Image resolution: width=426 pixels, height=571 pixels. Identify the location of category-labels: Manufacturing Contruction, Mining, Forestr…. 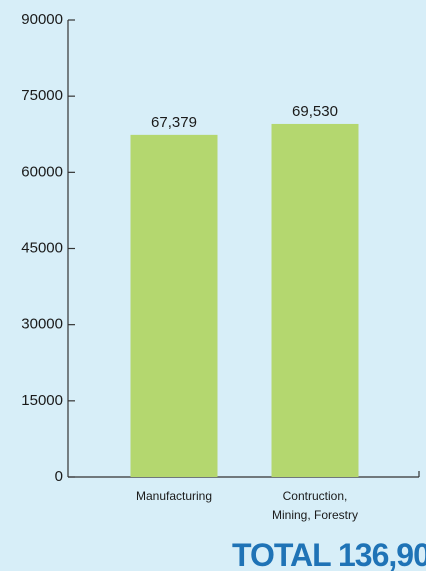
(247, 505).